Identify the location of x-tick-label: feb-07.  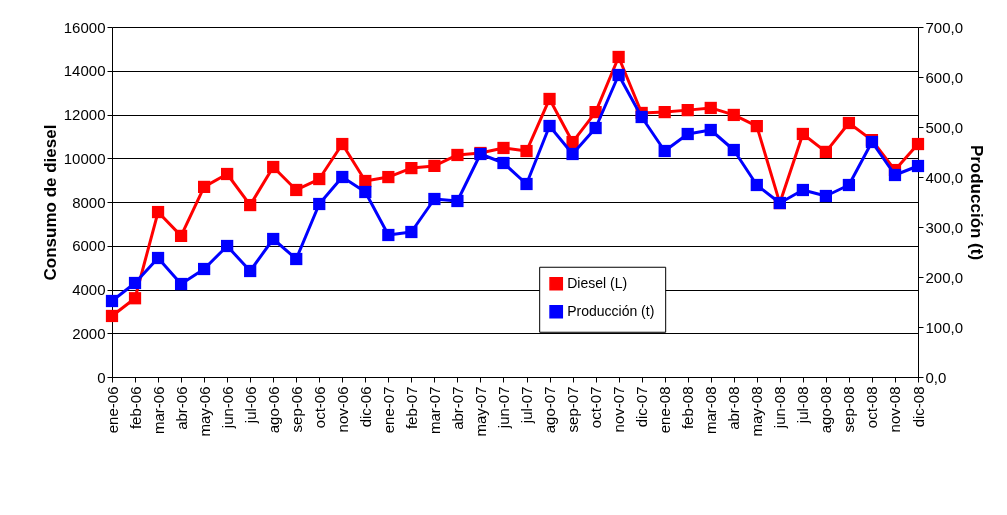
(411, 408).